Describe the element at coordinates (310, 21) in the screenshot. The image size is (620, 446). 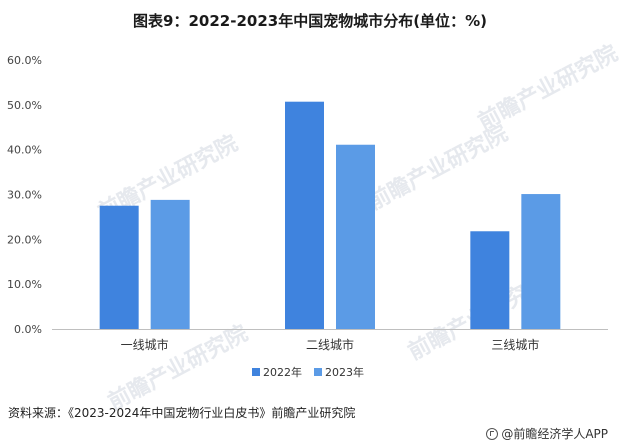
I see `chart-title: 图表9：2022-2023年中国宠物城市分布(单位：%)` at that location.